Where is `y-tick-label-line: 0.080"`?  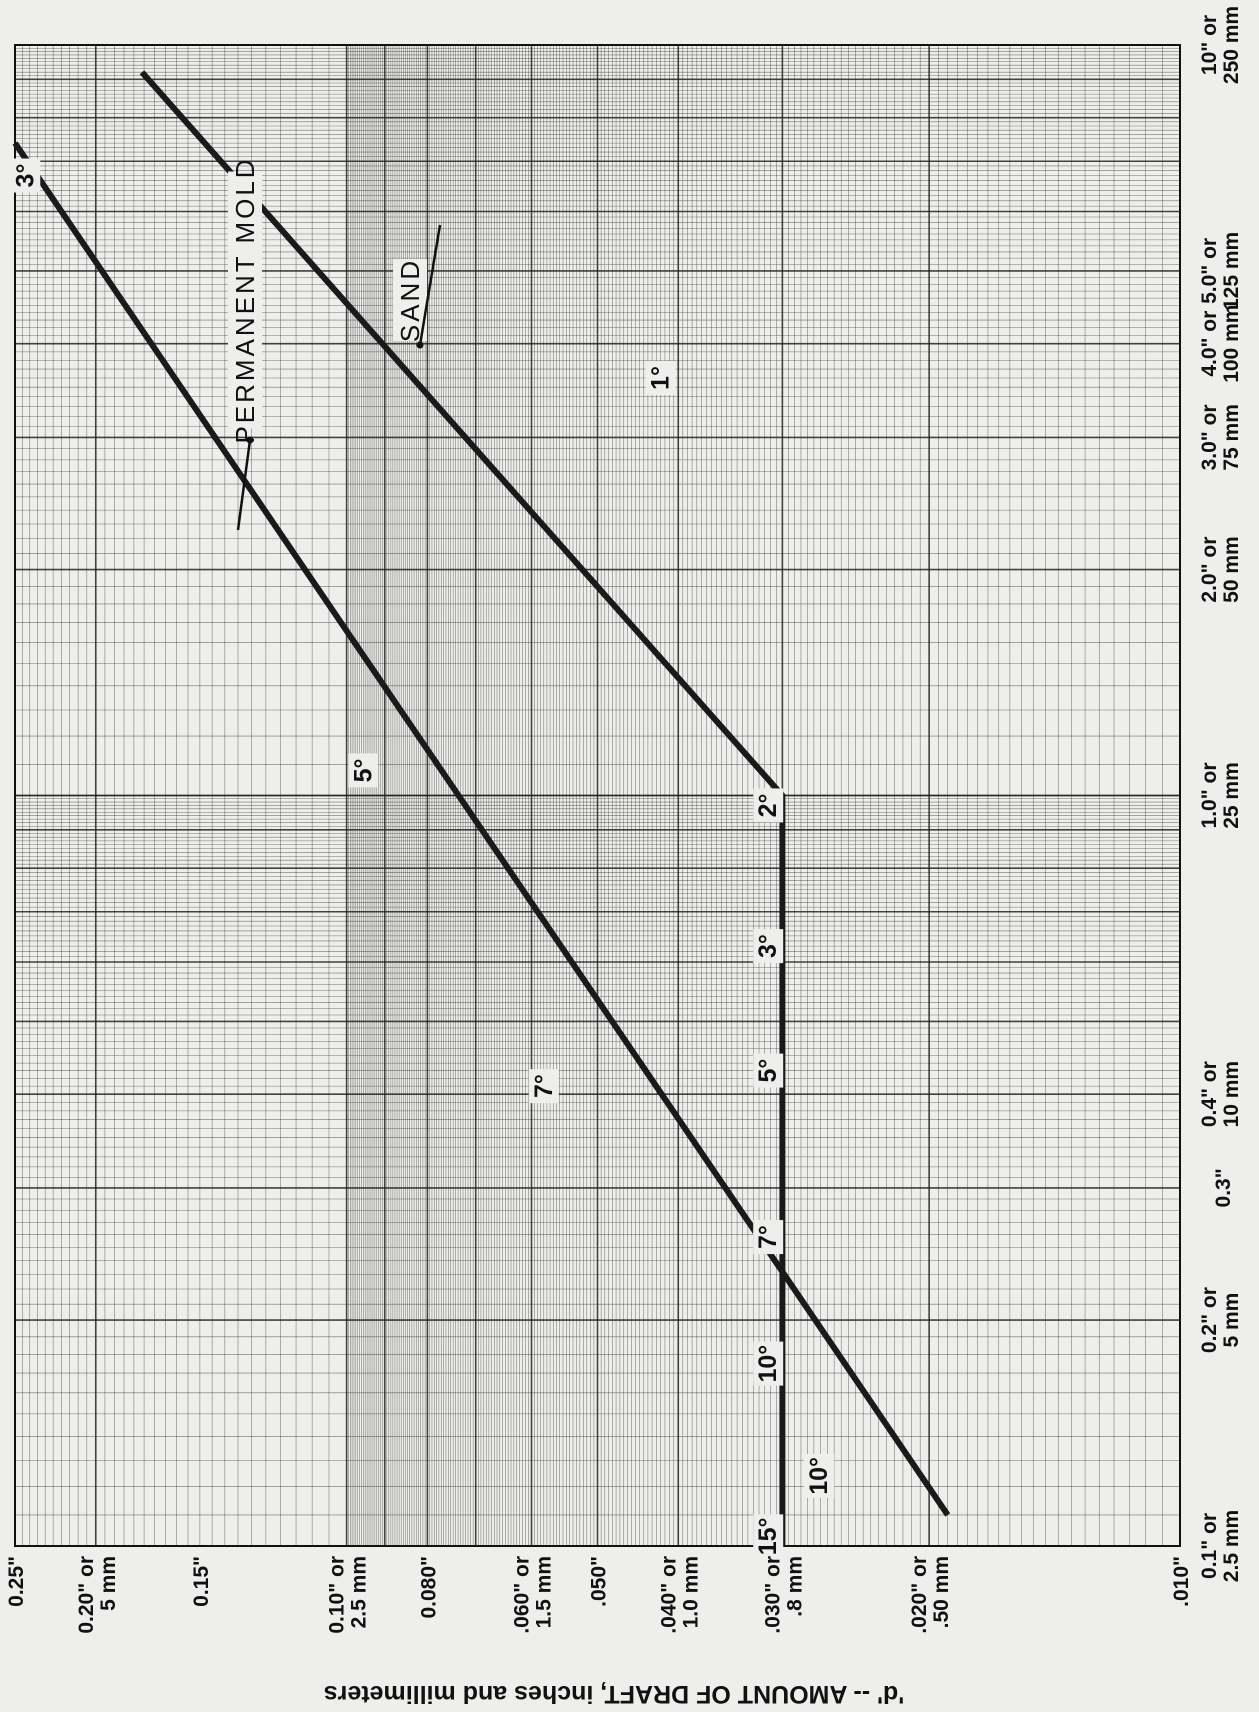 y-tick-label-line: 0.080" is located at coordinates (428, 1587).